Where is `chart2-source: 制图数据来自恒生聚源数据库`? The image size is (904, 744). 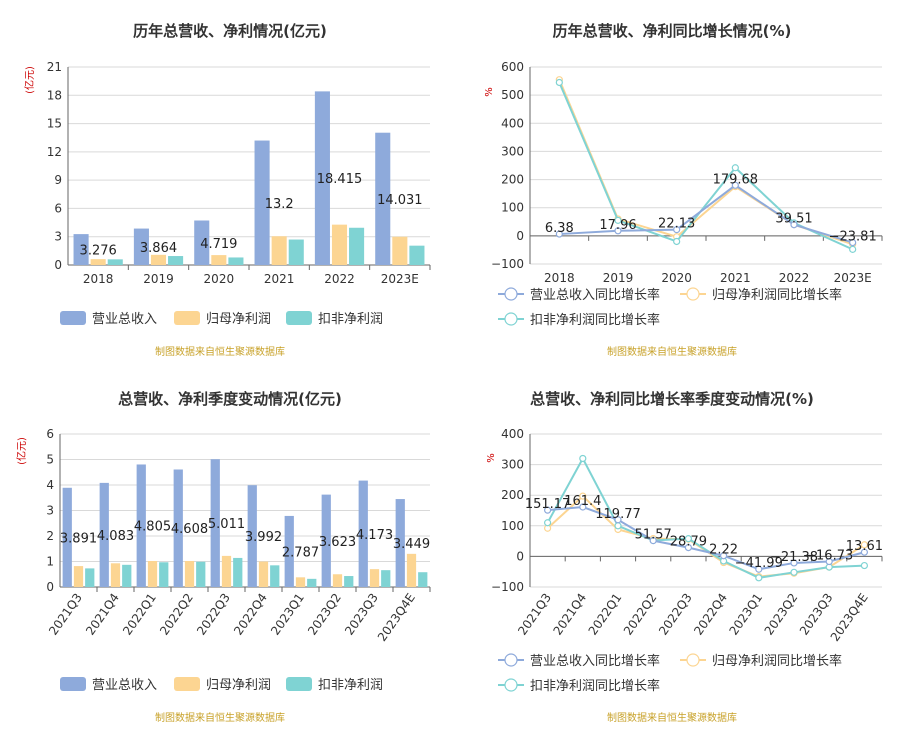 chart2-source: 制图数据来自恒生聚源数据库 is located at coordinates (672, 352).